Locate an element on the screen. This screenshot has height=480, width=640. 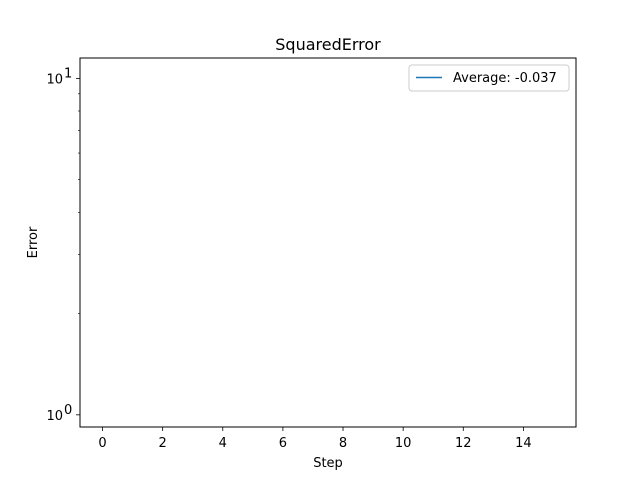
x-tick-label: 6 is located at coordinates (283, 443).